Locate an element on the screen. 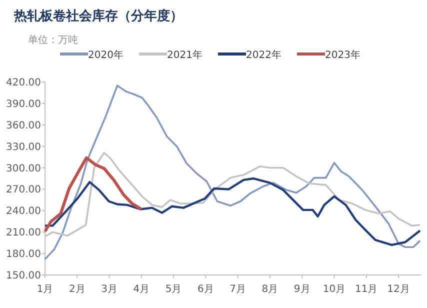  x-tick-label: 1月 is located at coordinates (45, 289).